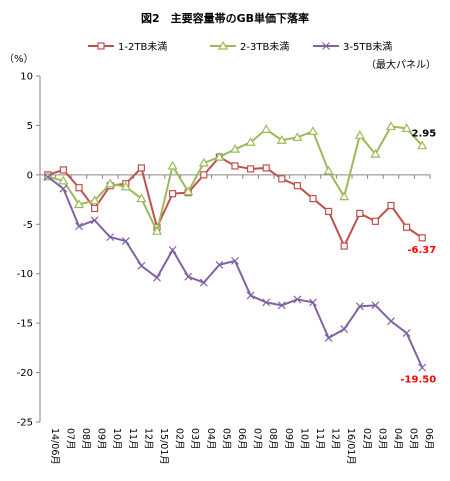 This screenshot has width=450, height=481. I want to click on y-tick-label: 10, so click(26, 77).